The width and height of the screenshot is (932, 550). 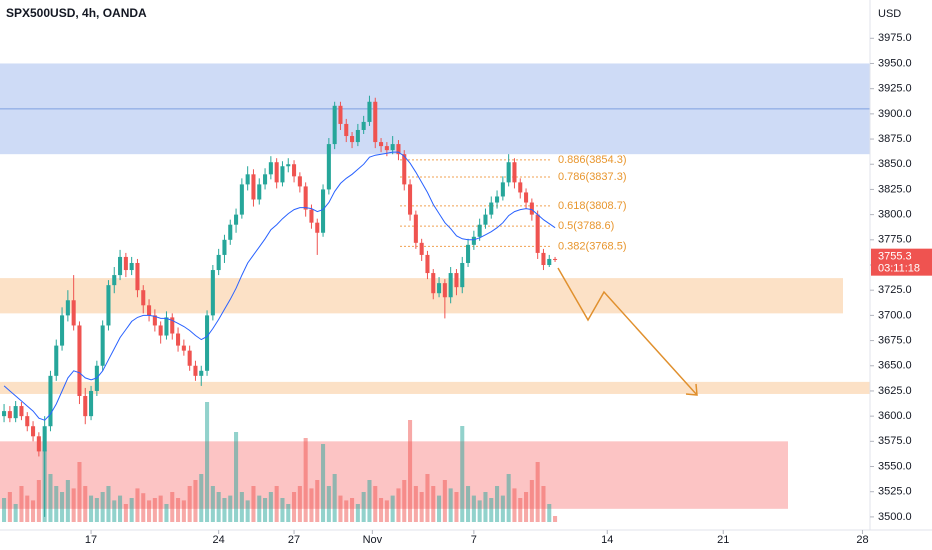 What do you see at coordinates (895, 38) in the screenshot?
I see `y-tick-label: 3975.0` at bounding box center [895, 38].